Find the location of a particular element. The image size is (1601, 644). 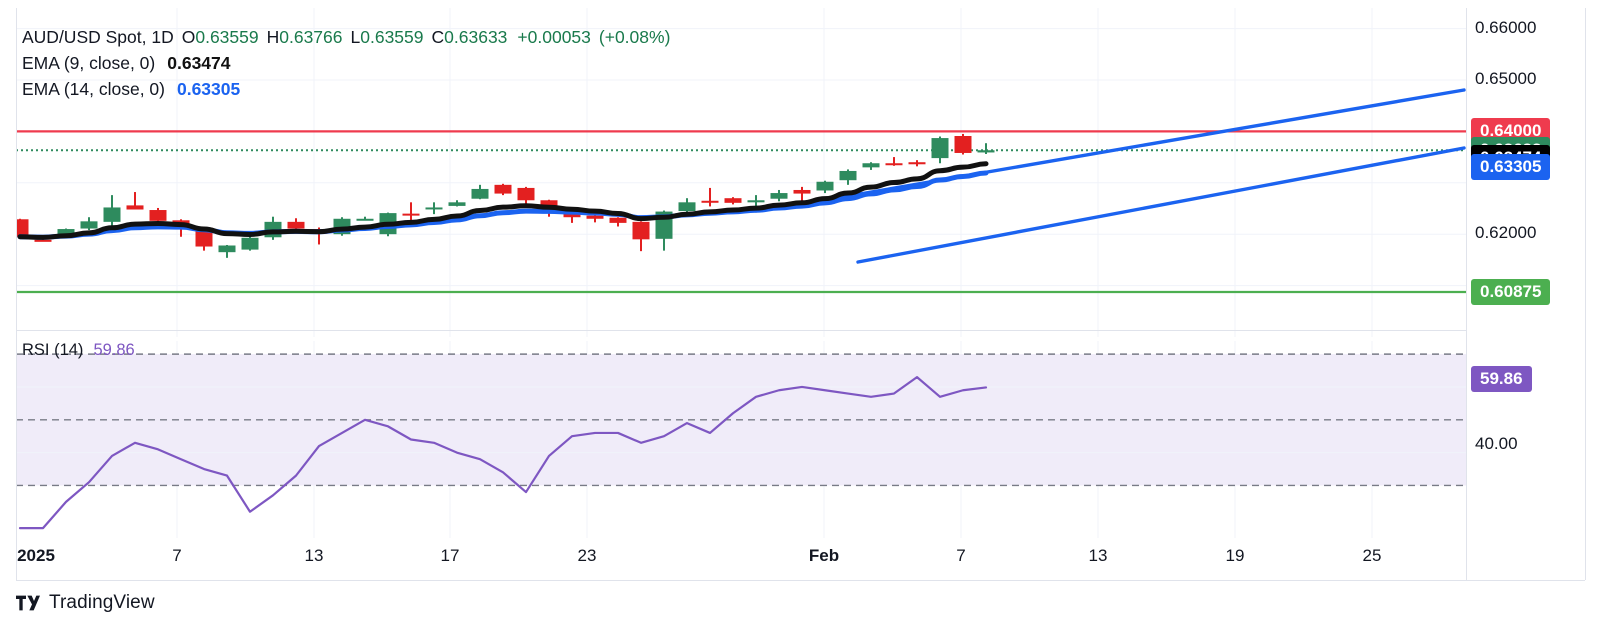

pane-separator is located at coordinates (741, 330).